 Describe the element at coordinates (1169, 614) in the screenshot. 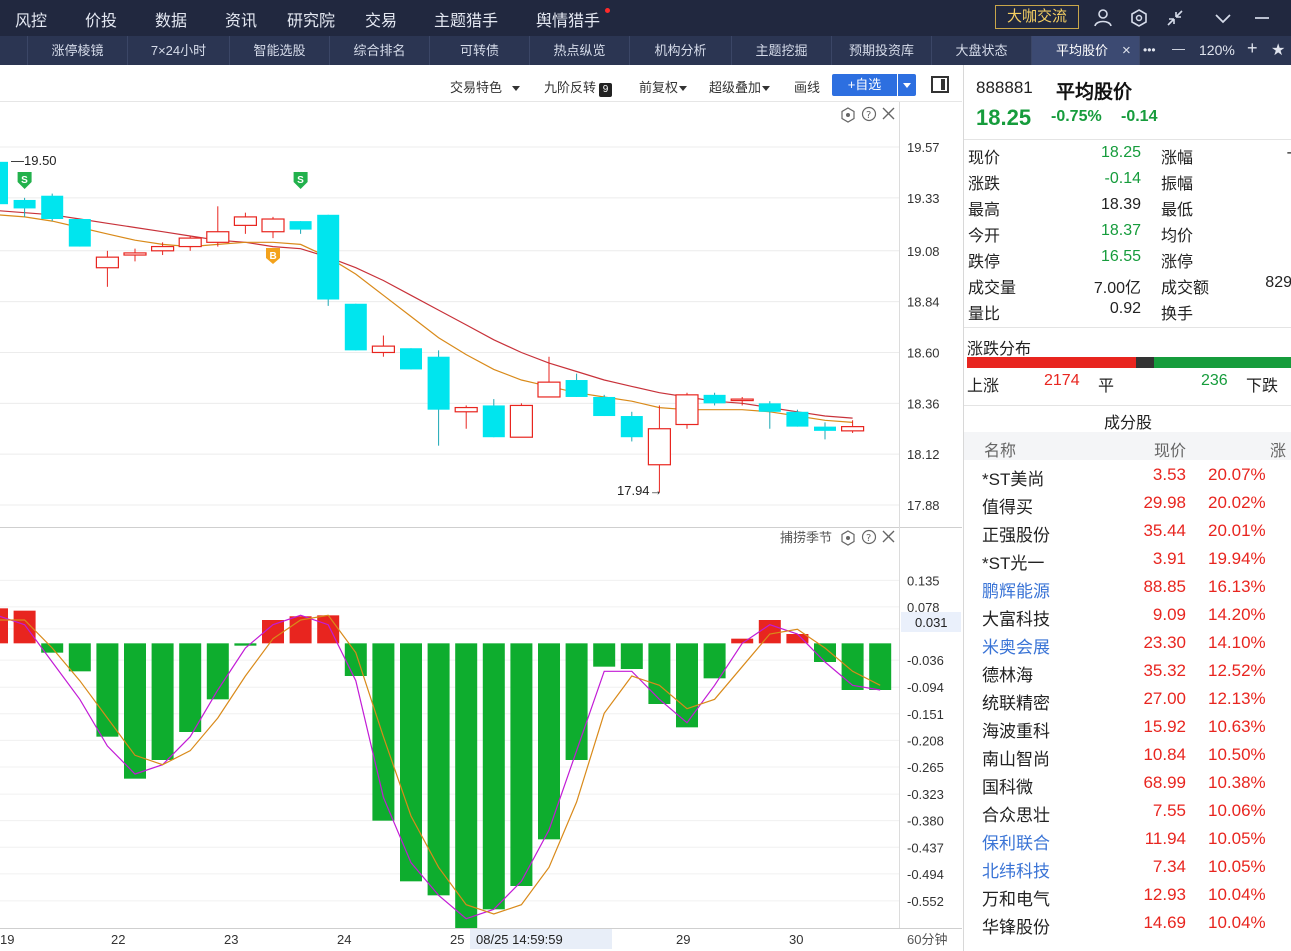

I see `component-price: 9.09` at that location.